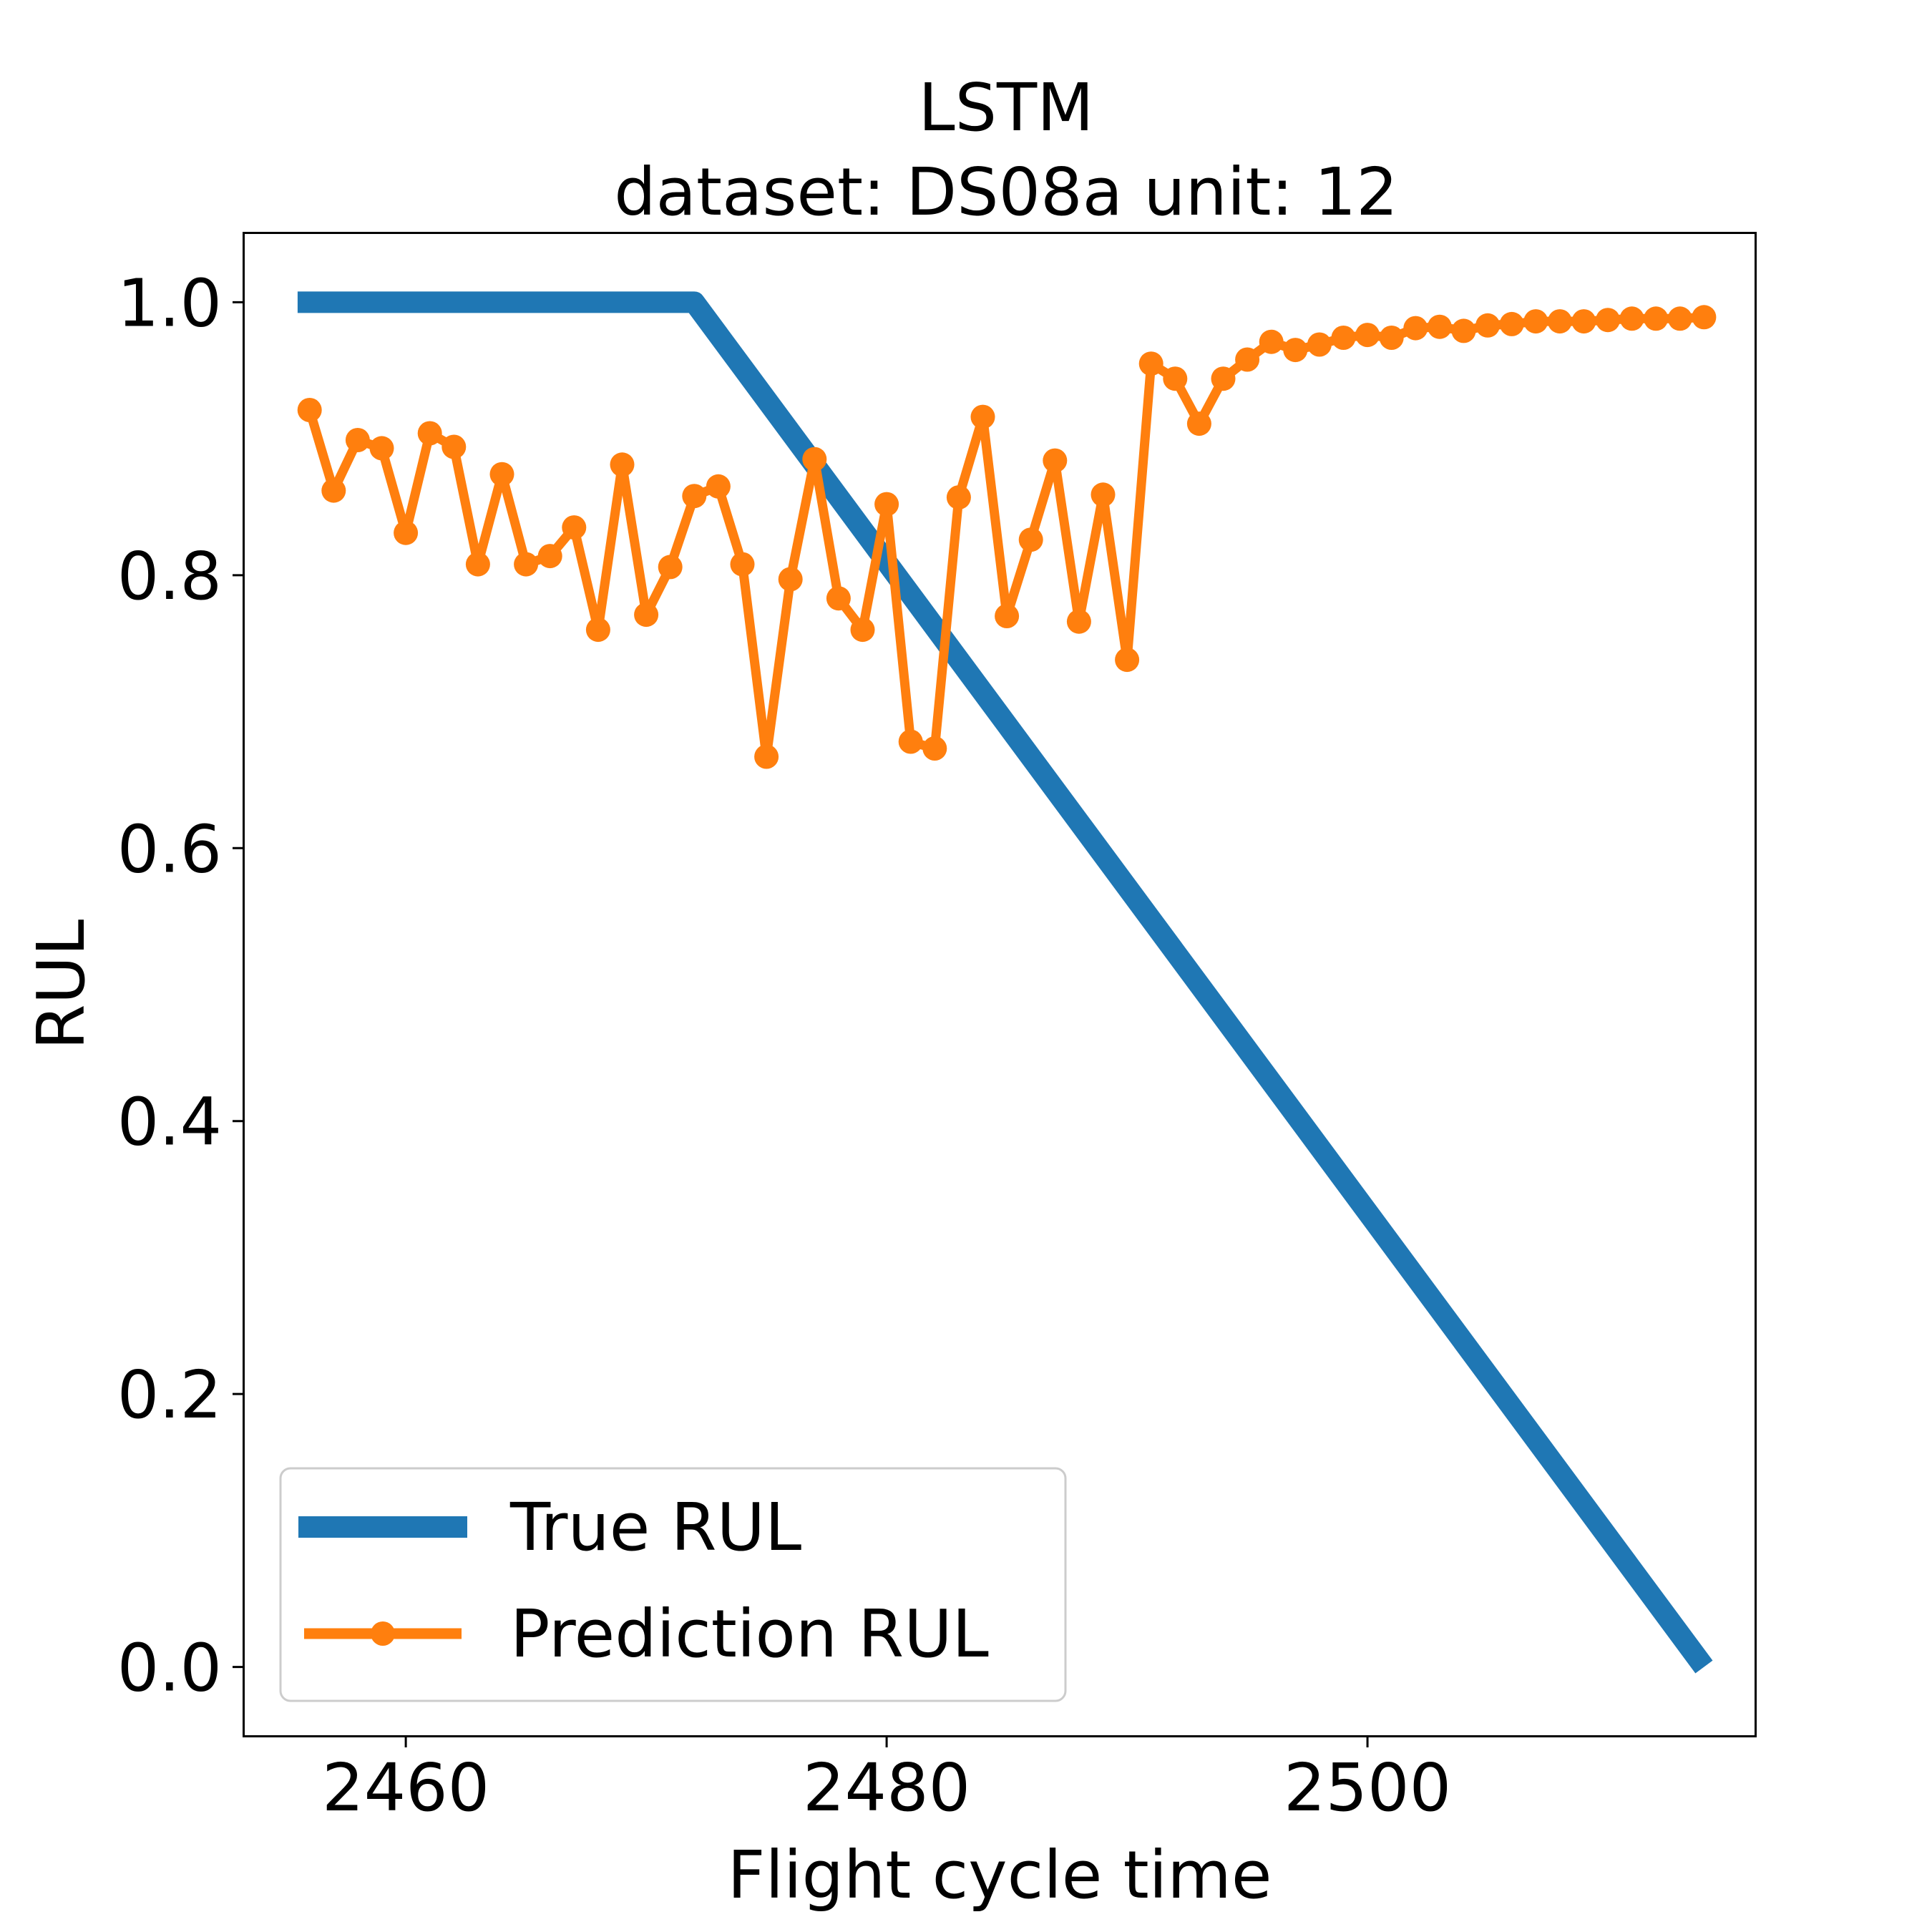 Image resolution: width=1932 pixels, height=1932 pixels. Describe the element at coordinates (886, 1788) in the screenshot. I see `x-tick-label: 2480` at that location.